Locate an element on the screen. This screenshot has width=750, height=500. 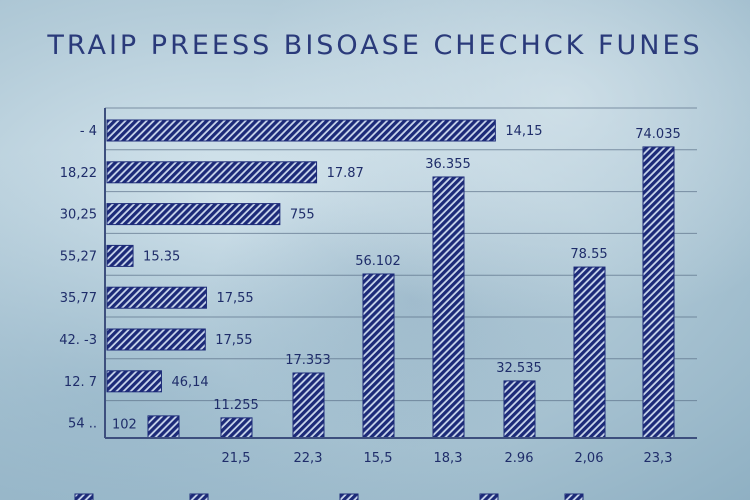
chart-title: TRAIP PREESS BISOASE CHECHCK FUNES is located at coordinates (375, 45).